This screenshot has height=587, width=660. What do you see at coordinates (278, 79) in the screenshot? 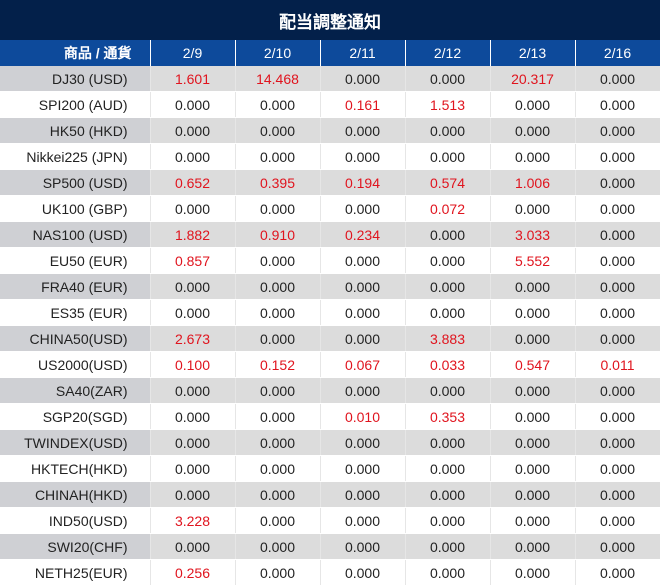
I see `dividend-value: 14.468` at bounding box center [278, 79].